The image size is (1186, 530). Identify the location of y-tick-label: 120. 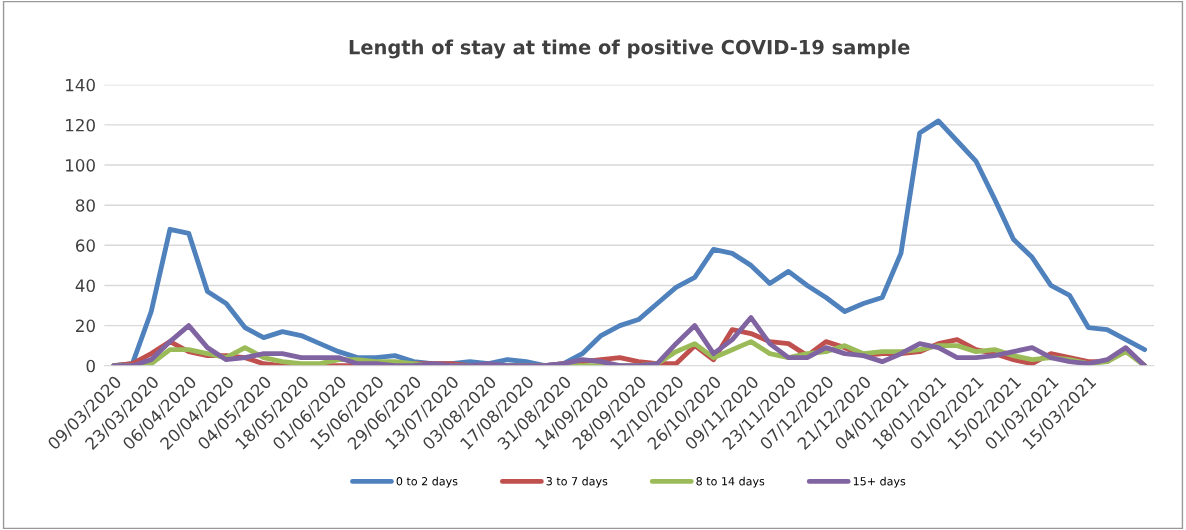
(80, 125).